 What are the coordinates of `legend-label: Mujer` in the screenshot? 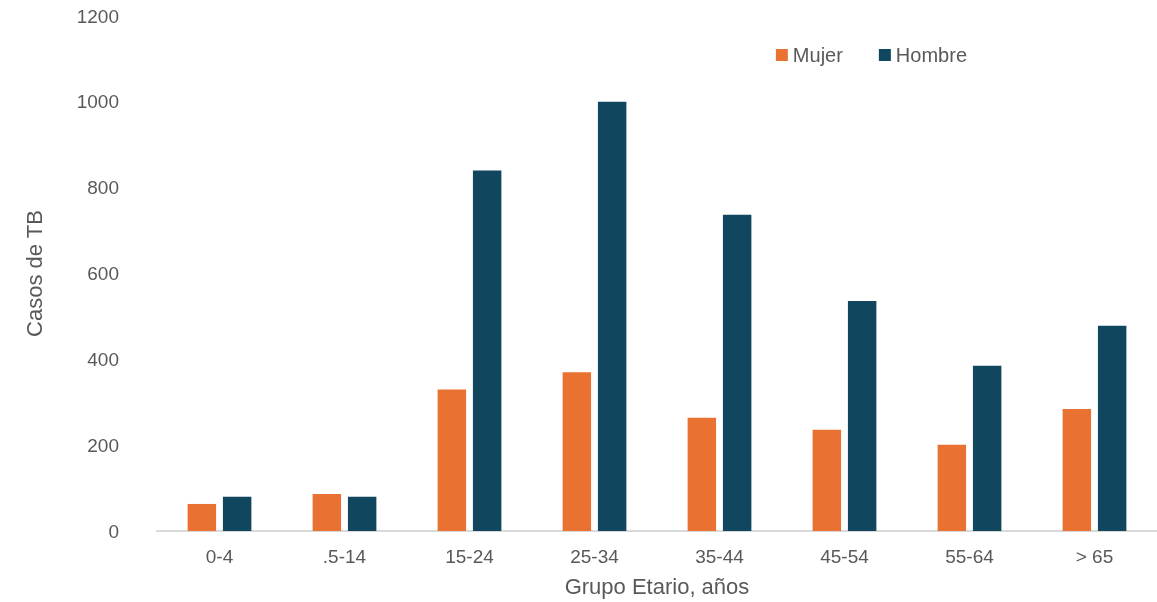 It's located at (818, 55).